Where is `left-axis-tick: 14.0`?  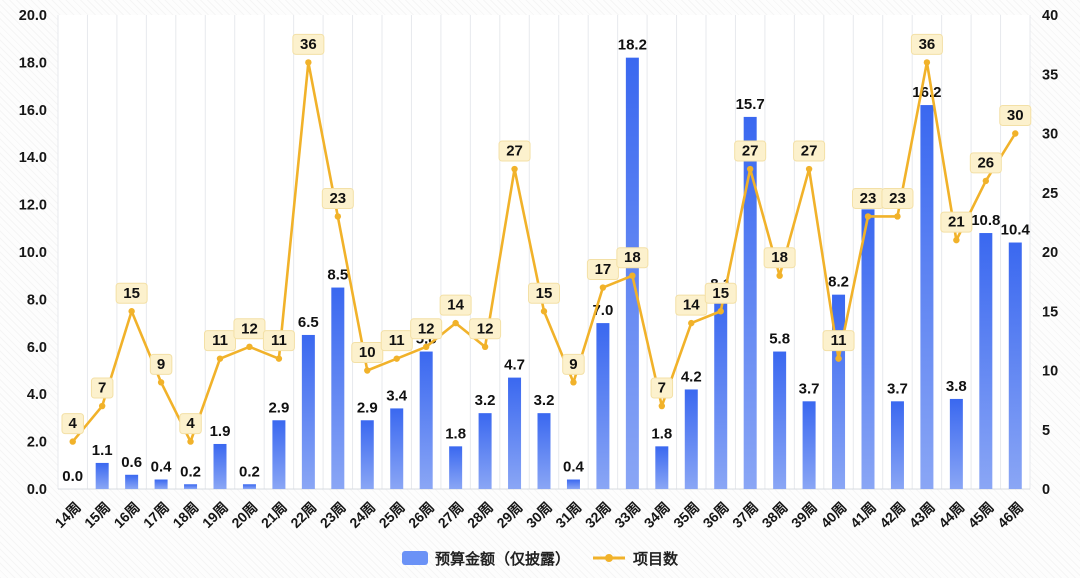 left-axis-tick: 14.0 is located at coordinates (33, 158).